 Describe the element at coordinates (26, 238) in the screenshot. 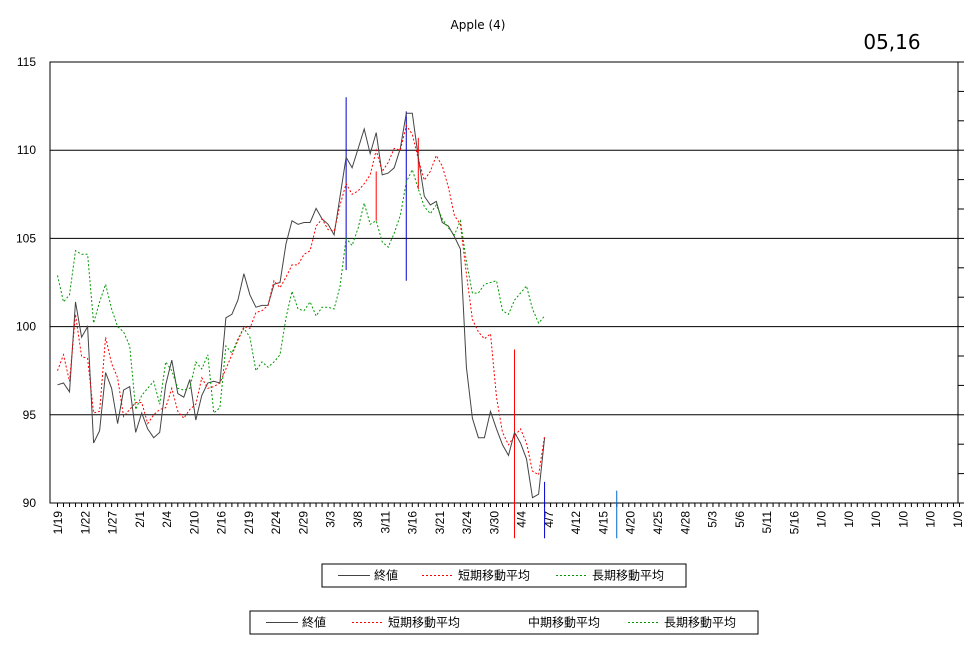

I see `y-tick-label: 105` at that location.